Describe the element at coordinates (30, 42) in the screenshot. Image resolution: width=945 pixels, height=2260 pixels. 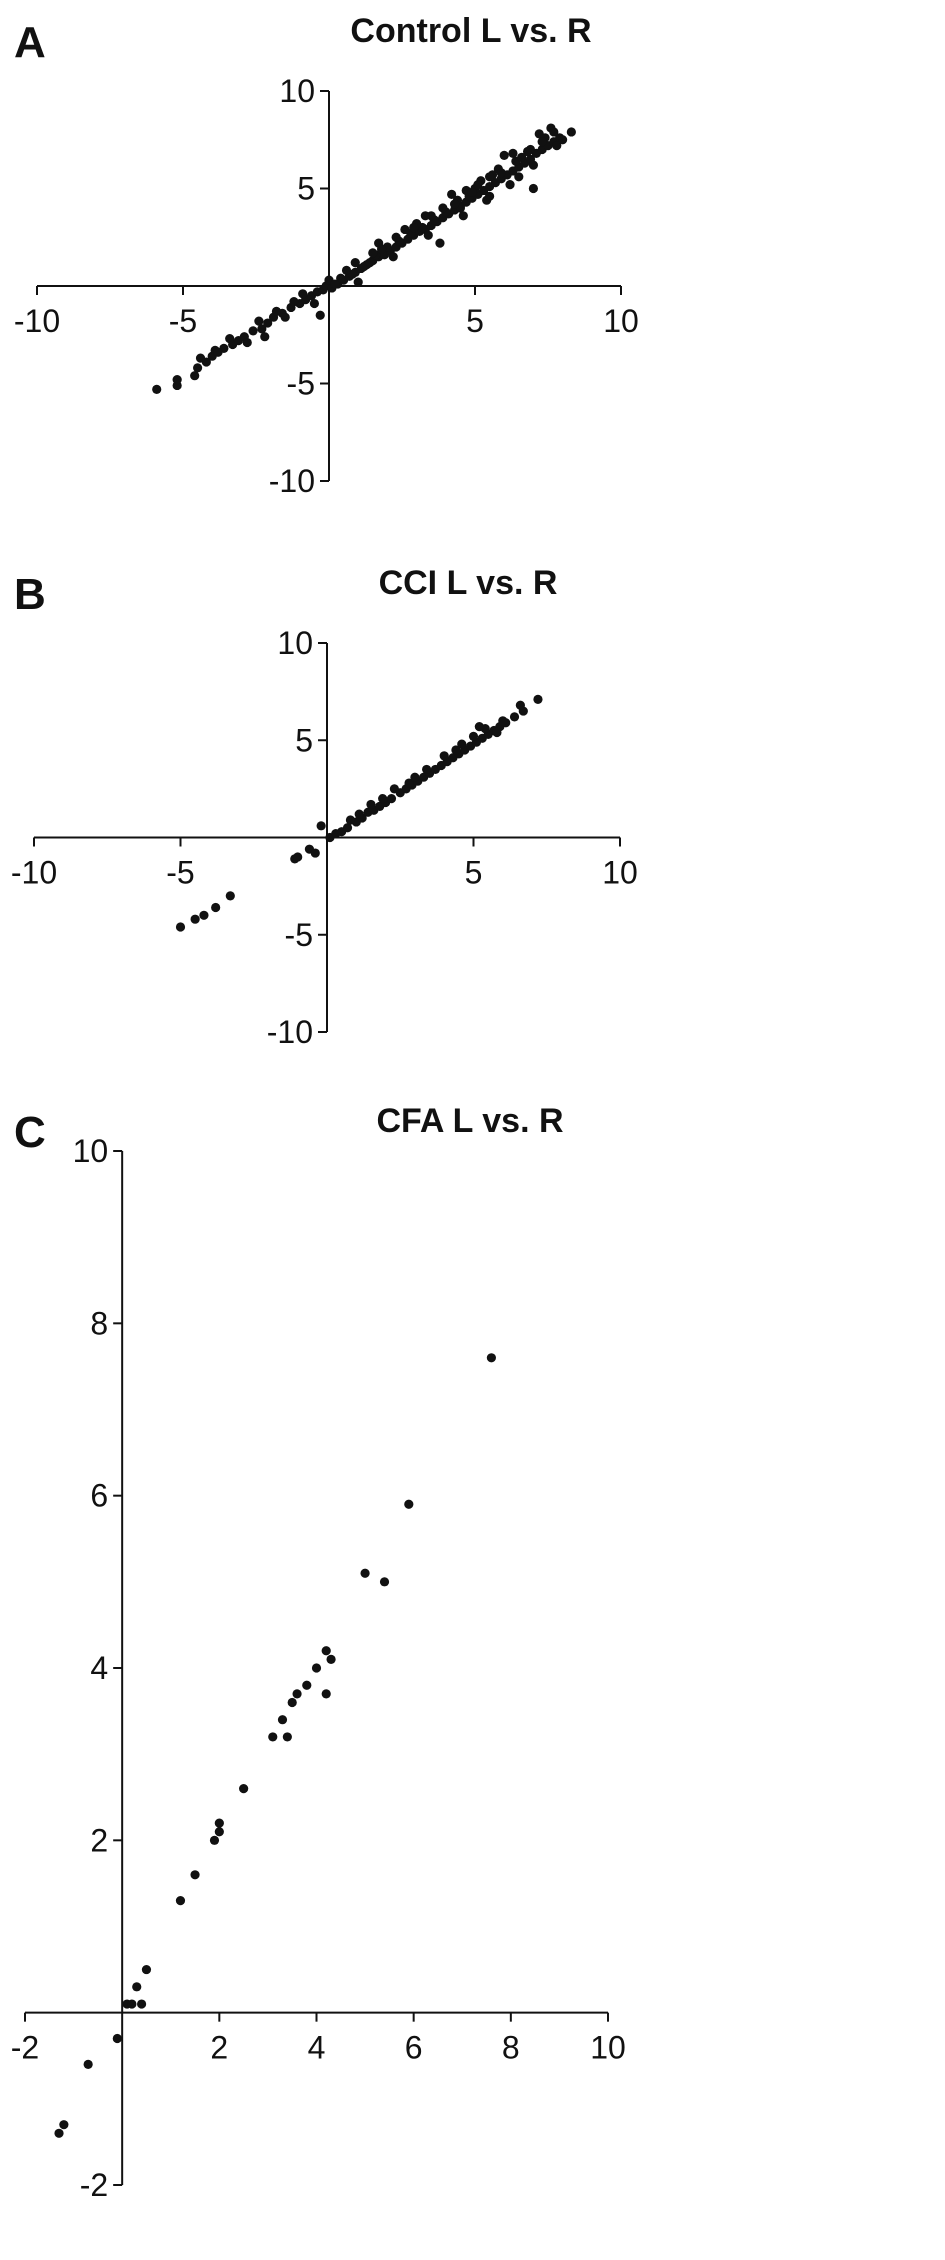
I see `panel-label-a: A` at that location.